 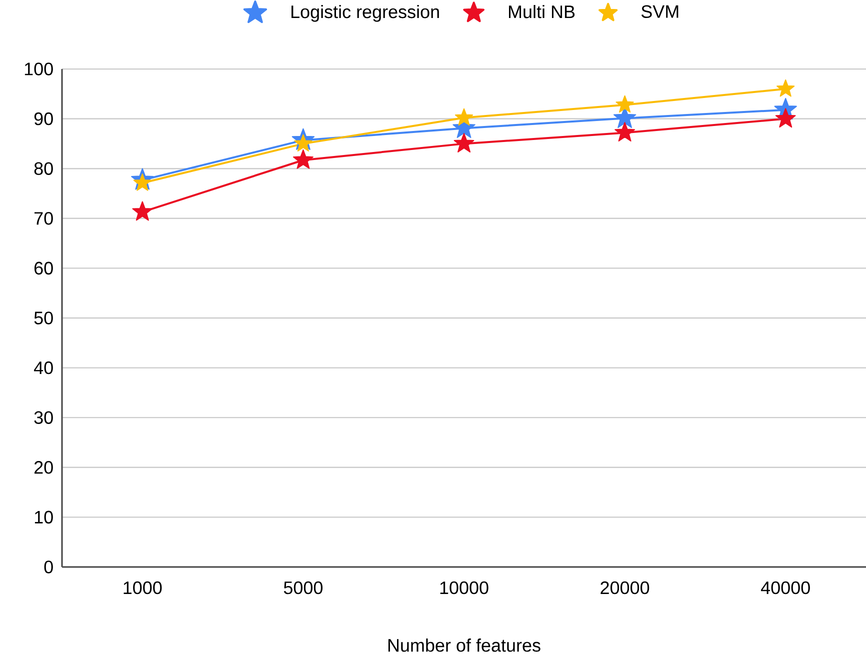 I want to click on y-tick-label: 40, so click(x=43, y=367).